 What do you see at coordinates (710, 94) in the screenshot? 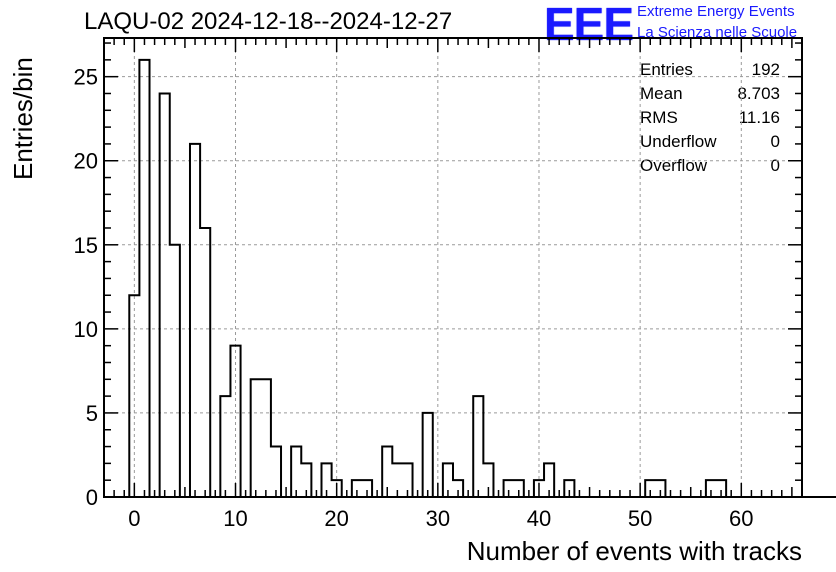
I see `stat-row-mean: Mean 8.703` at bounding box center [710, 94].